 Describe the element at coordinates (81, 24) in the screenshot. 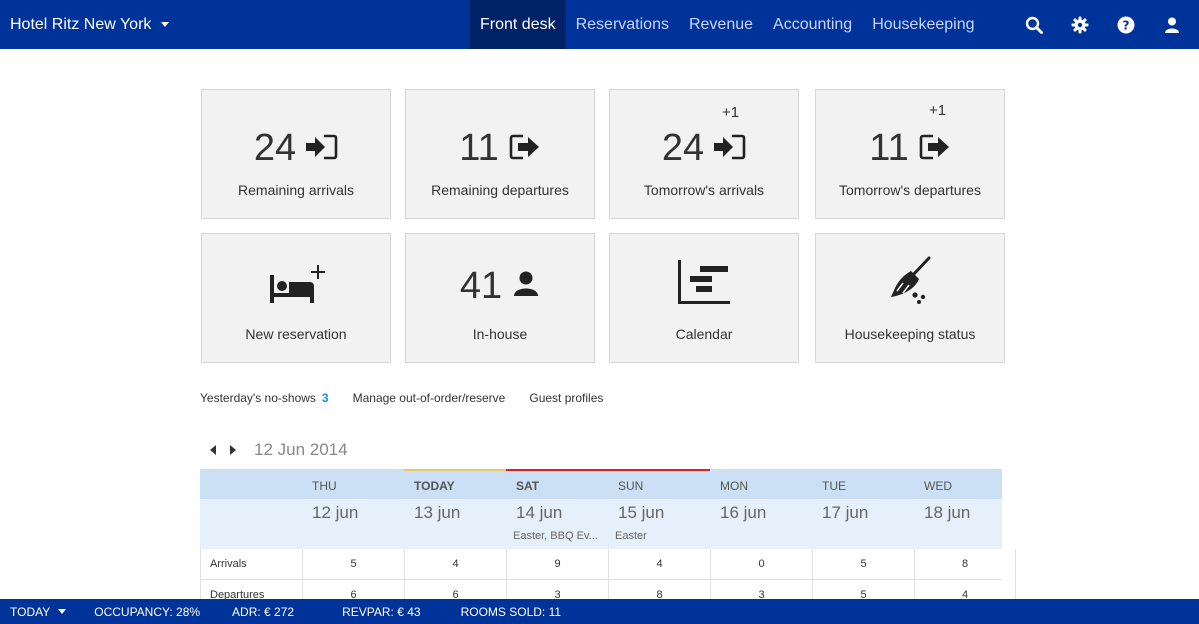

I see `hotel-name: Hotel Ritz New York` at that location.